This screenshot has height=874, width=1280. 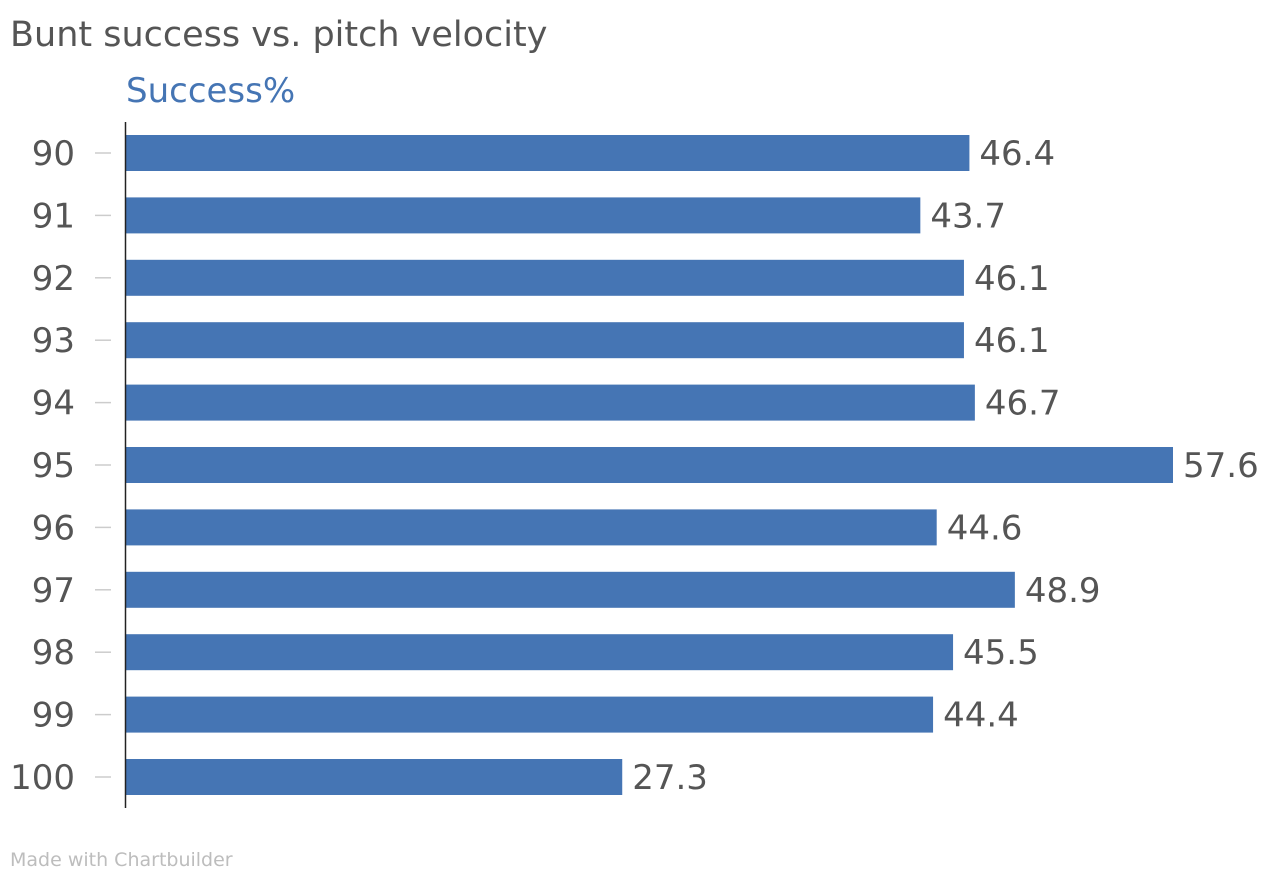 What do you see at coordinates (670, 778) in the screenshot?
I see `data-label: 27.3` at bounding box center [670, 778].